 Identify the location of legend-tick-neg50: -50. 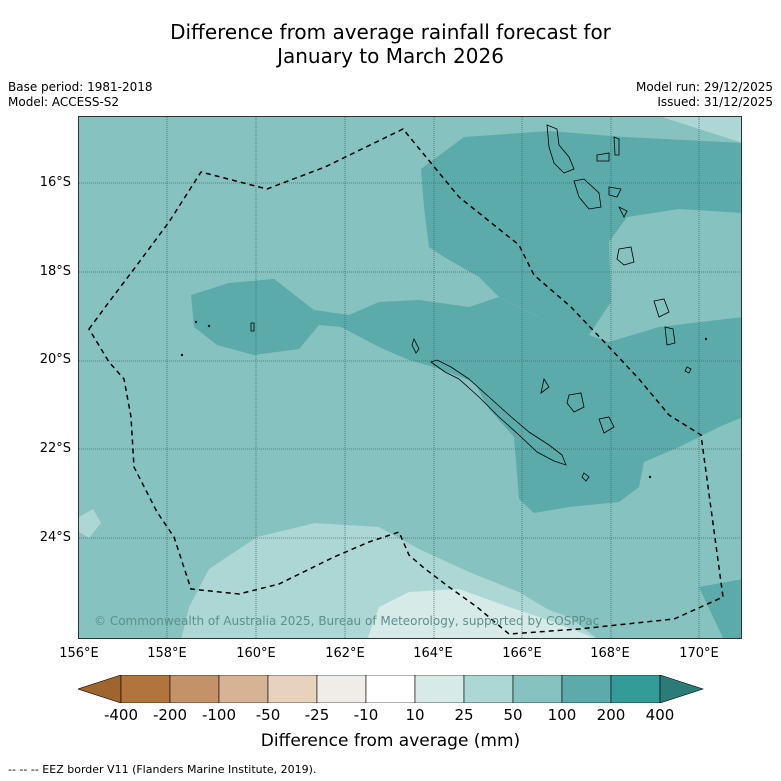
(268, 715).